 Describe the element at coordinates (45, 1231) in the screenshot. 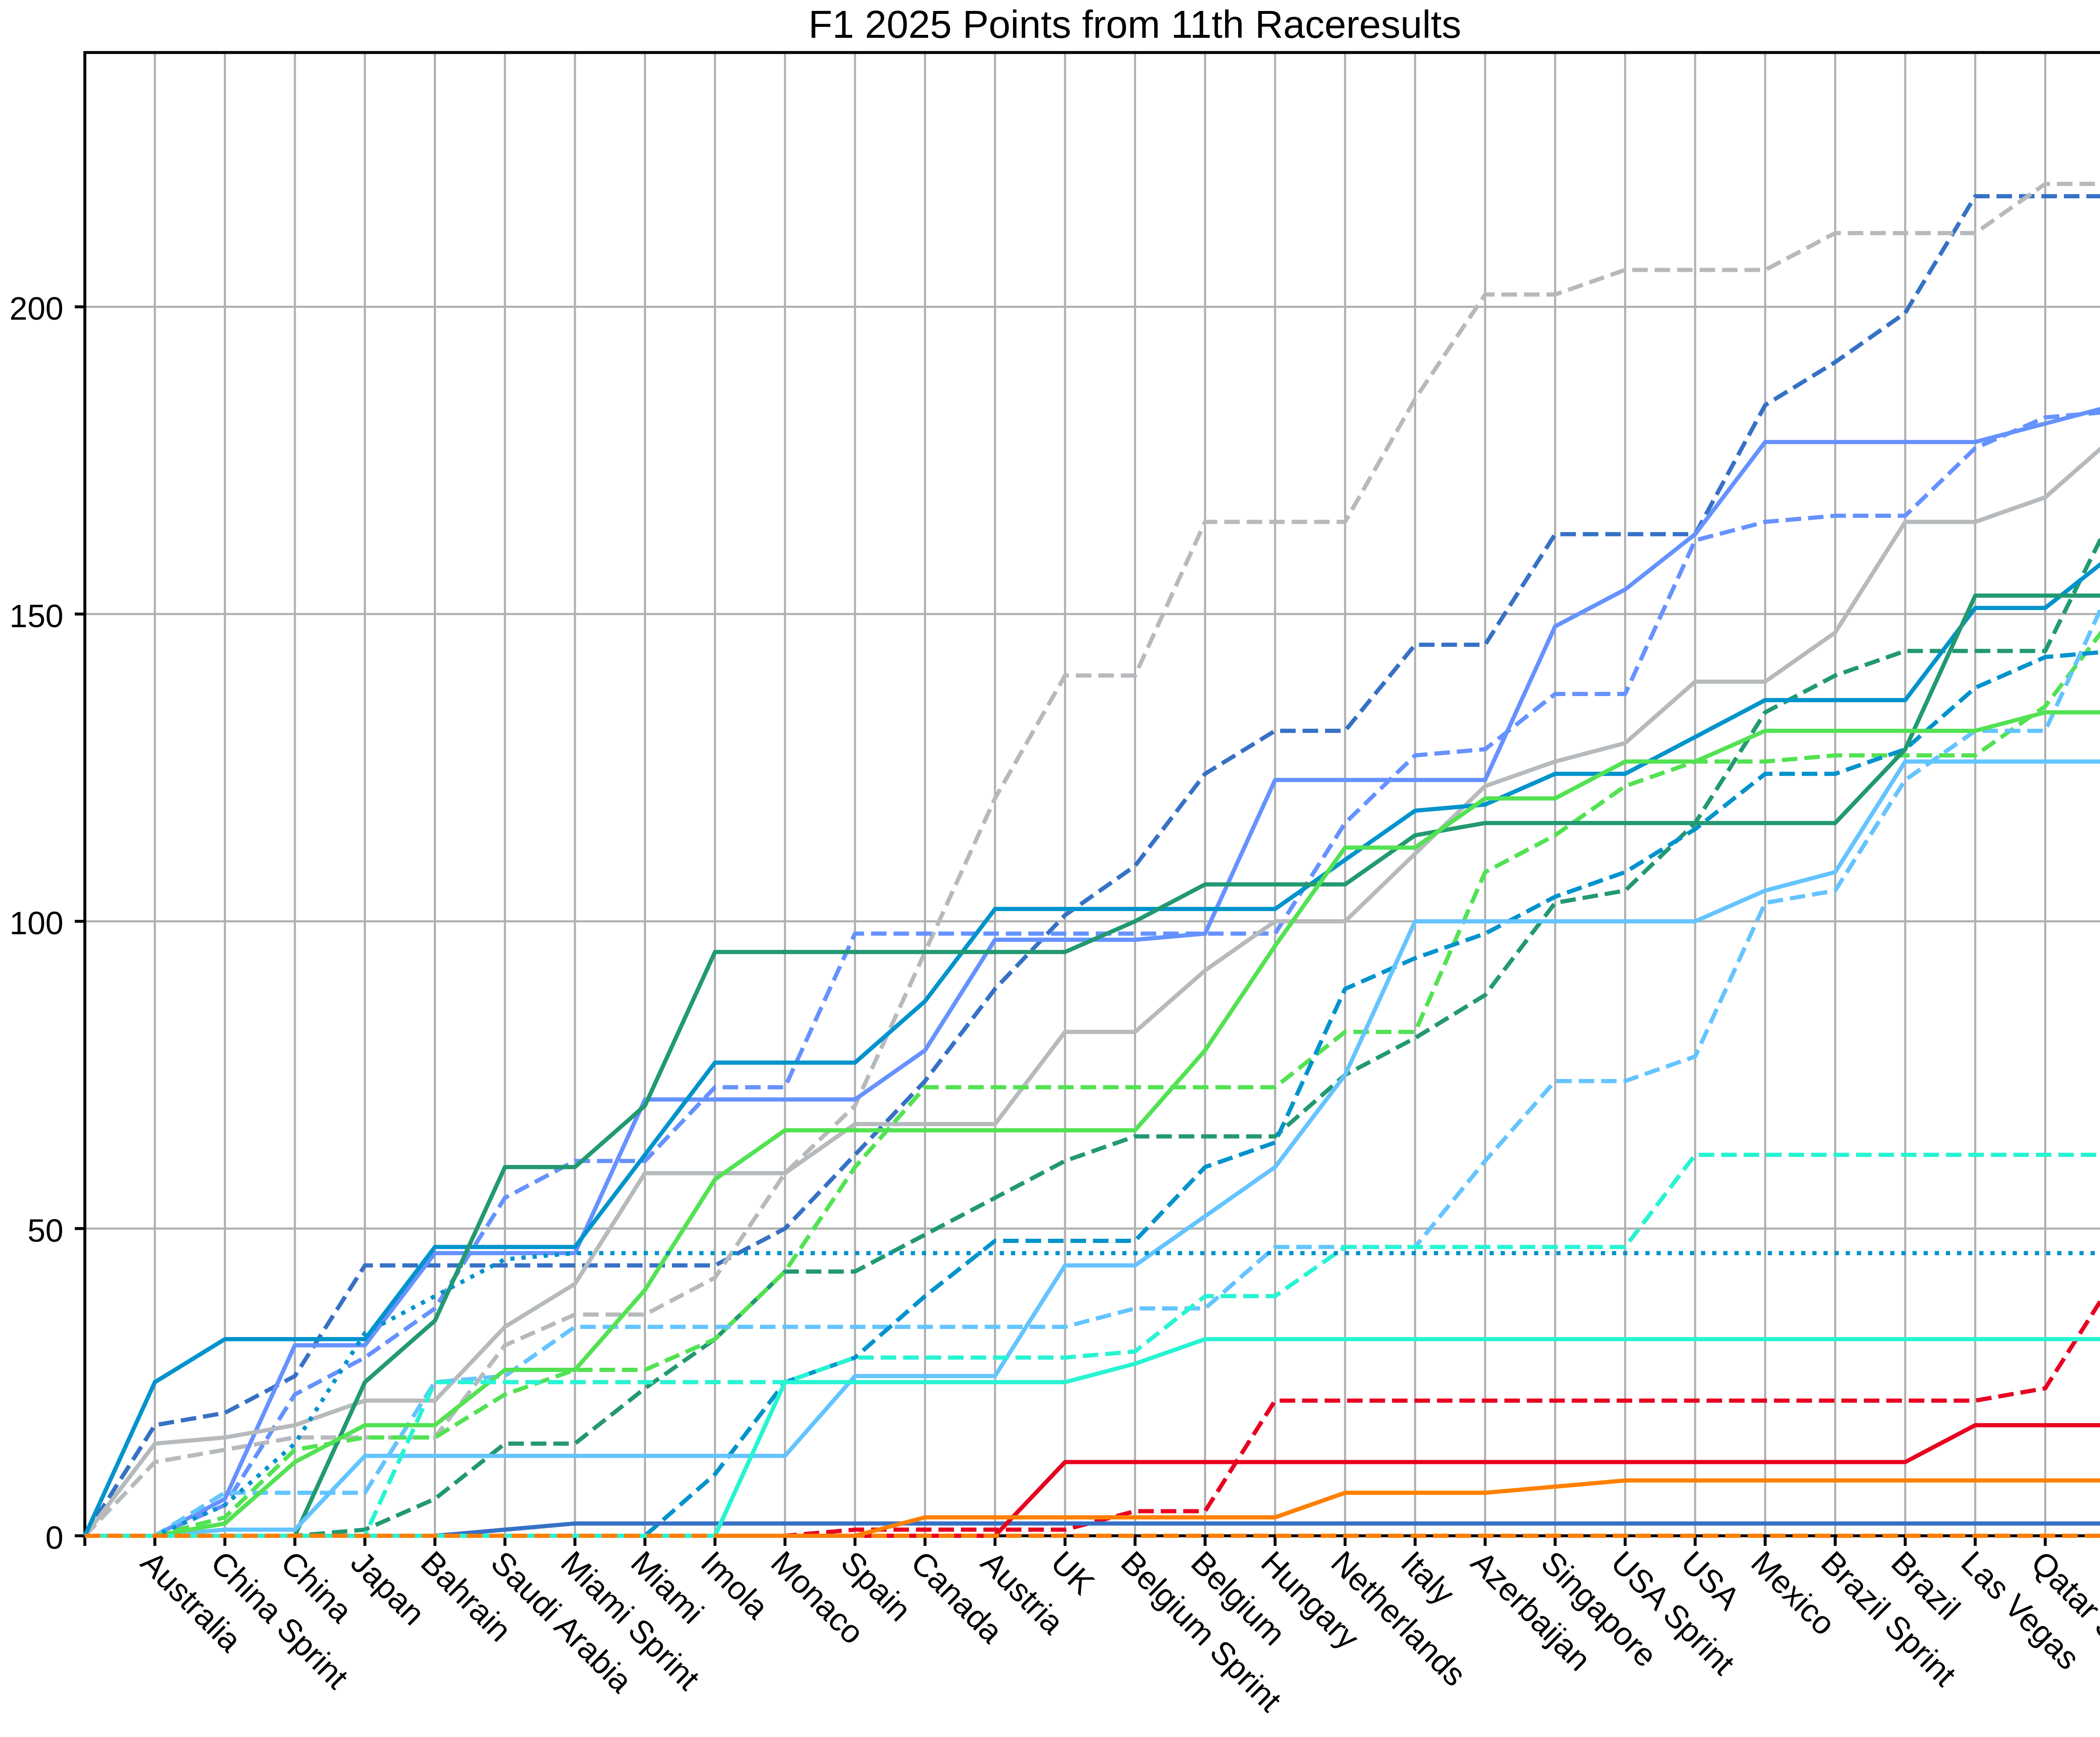

I see `svg-text: 50` at that location.